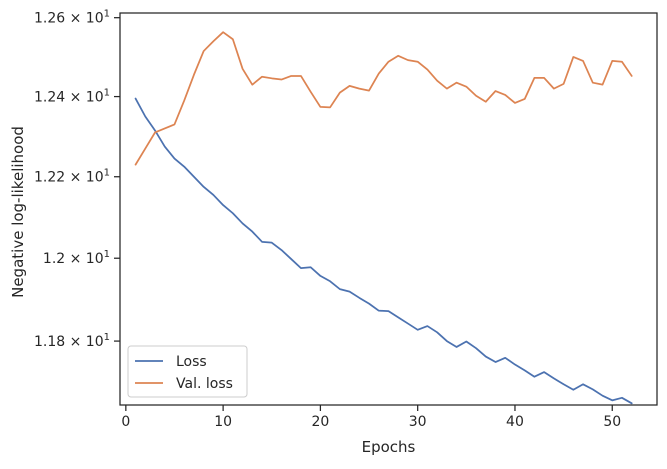 The width and height of the screenshot is (667, 469). What do you see at coordinates (418, 422) in the screenshot?
I see `x-tick-label: 30` at bounding box center [418, 422].